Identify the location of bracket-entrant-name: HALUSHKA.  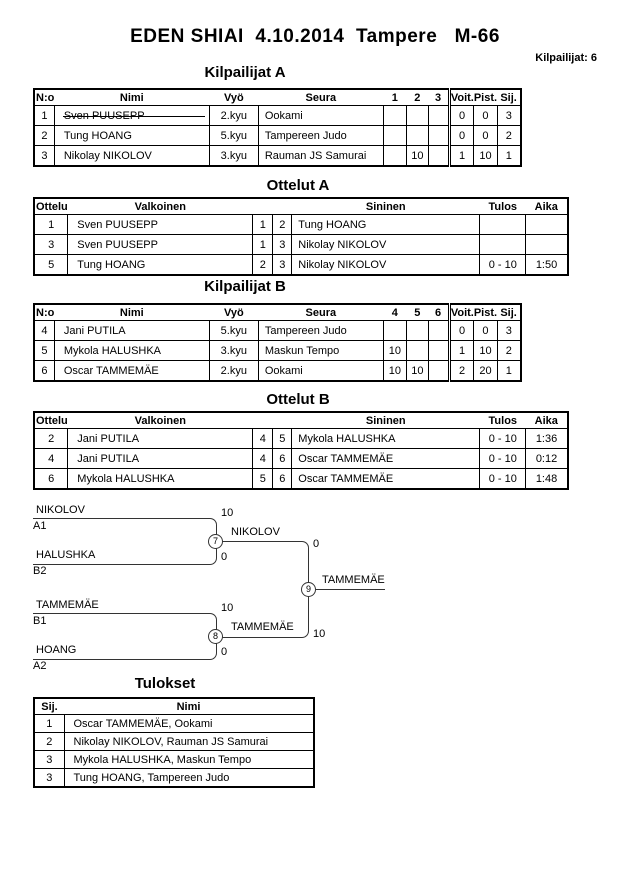
(66, 555).